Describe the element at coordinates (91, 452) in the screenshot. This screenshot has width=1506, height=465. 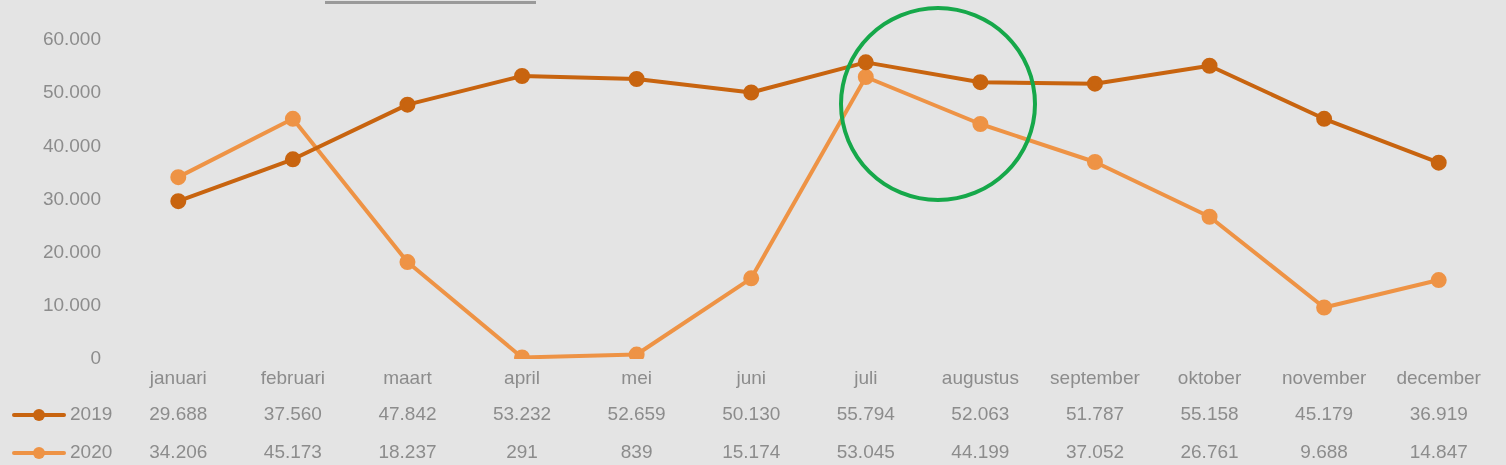
I see `legend-label: 2020` at that location.